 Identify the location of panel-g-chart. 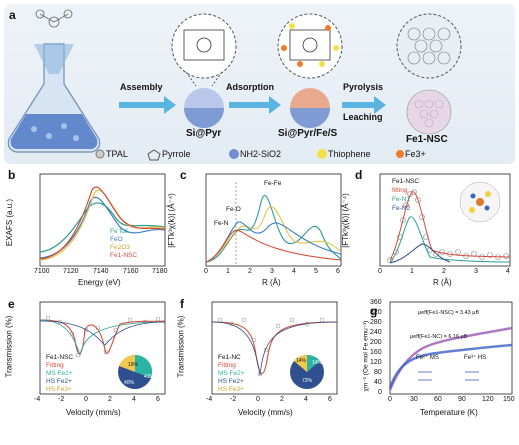
(450, 348).